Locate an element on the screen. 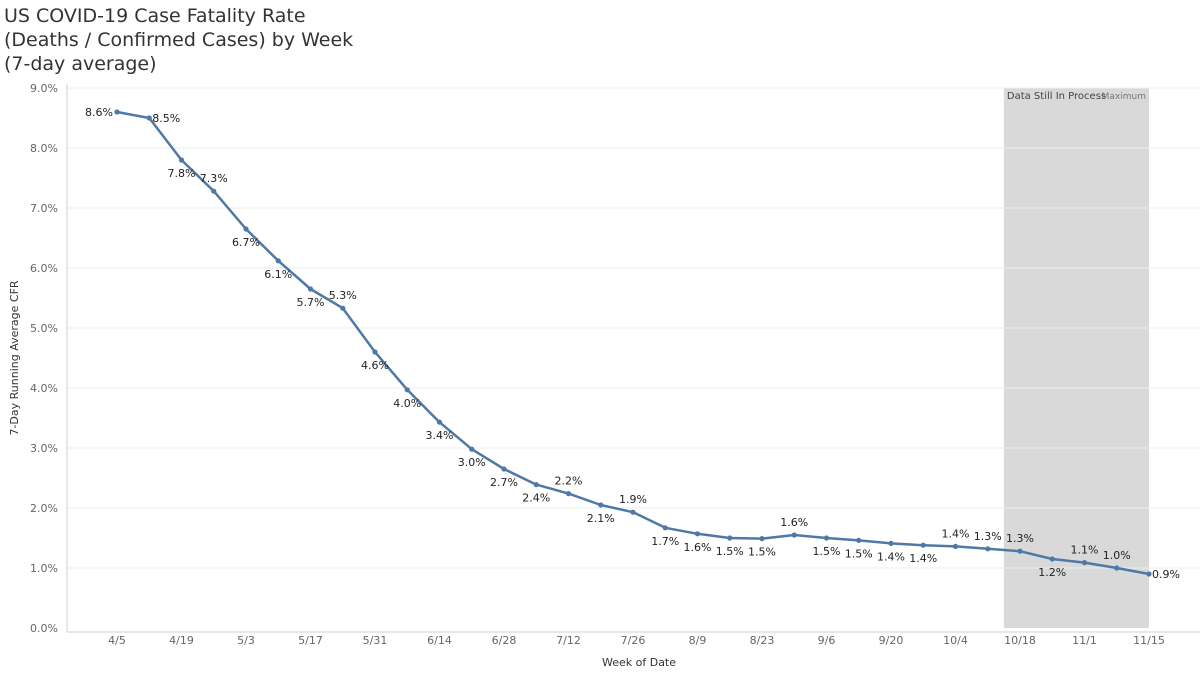 The height and width of the screenshot is (676, 1200). data-label: 4.6% is located at coordinates (375, 365).